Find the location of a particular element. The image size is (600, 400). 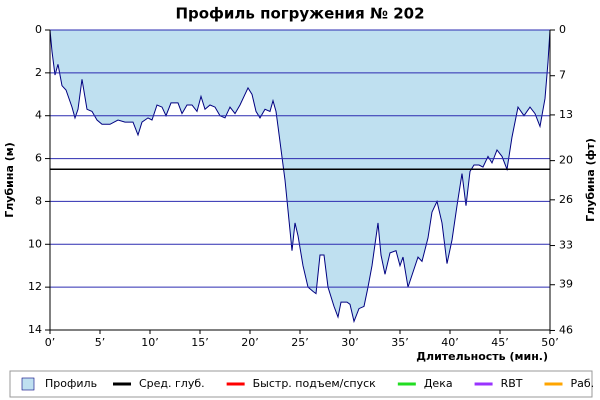

legend-box is located at coordinates (301, 384).